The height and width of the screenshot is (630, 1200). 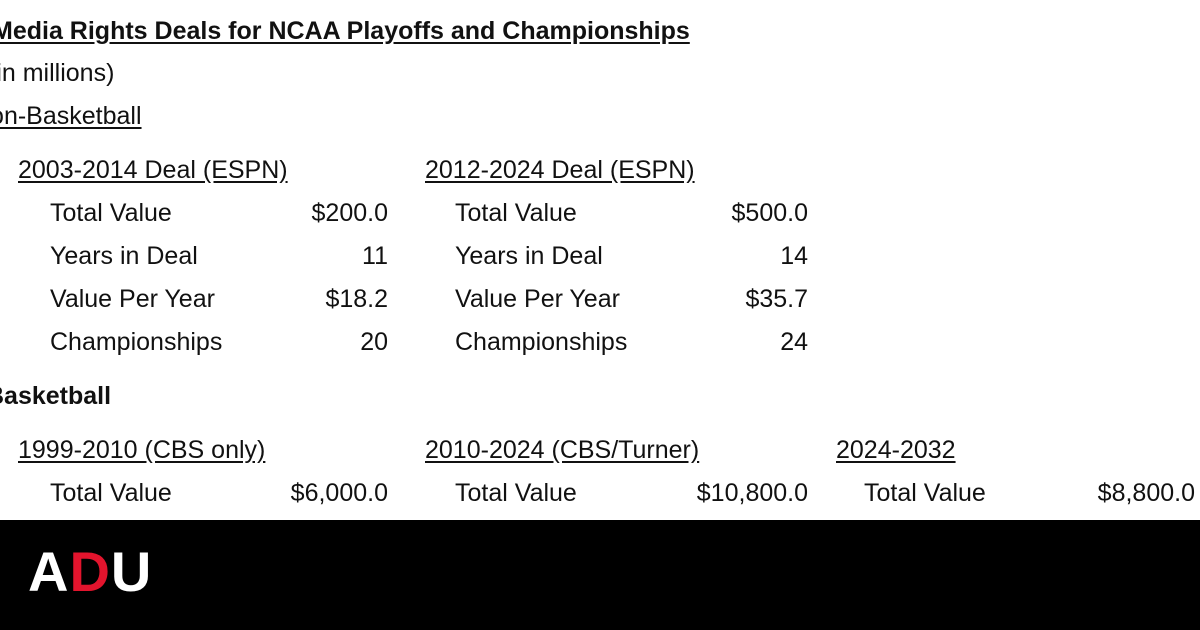 What do you see at coordinates (896, 450) in the screenshot?
I see `deal-title: 2024-2032` at bounding box center [896, 450].